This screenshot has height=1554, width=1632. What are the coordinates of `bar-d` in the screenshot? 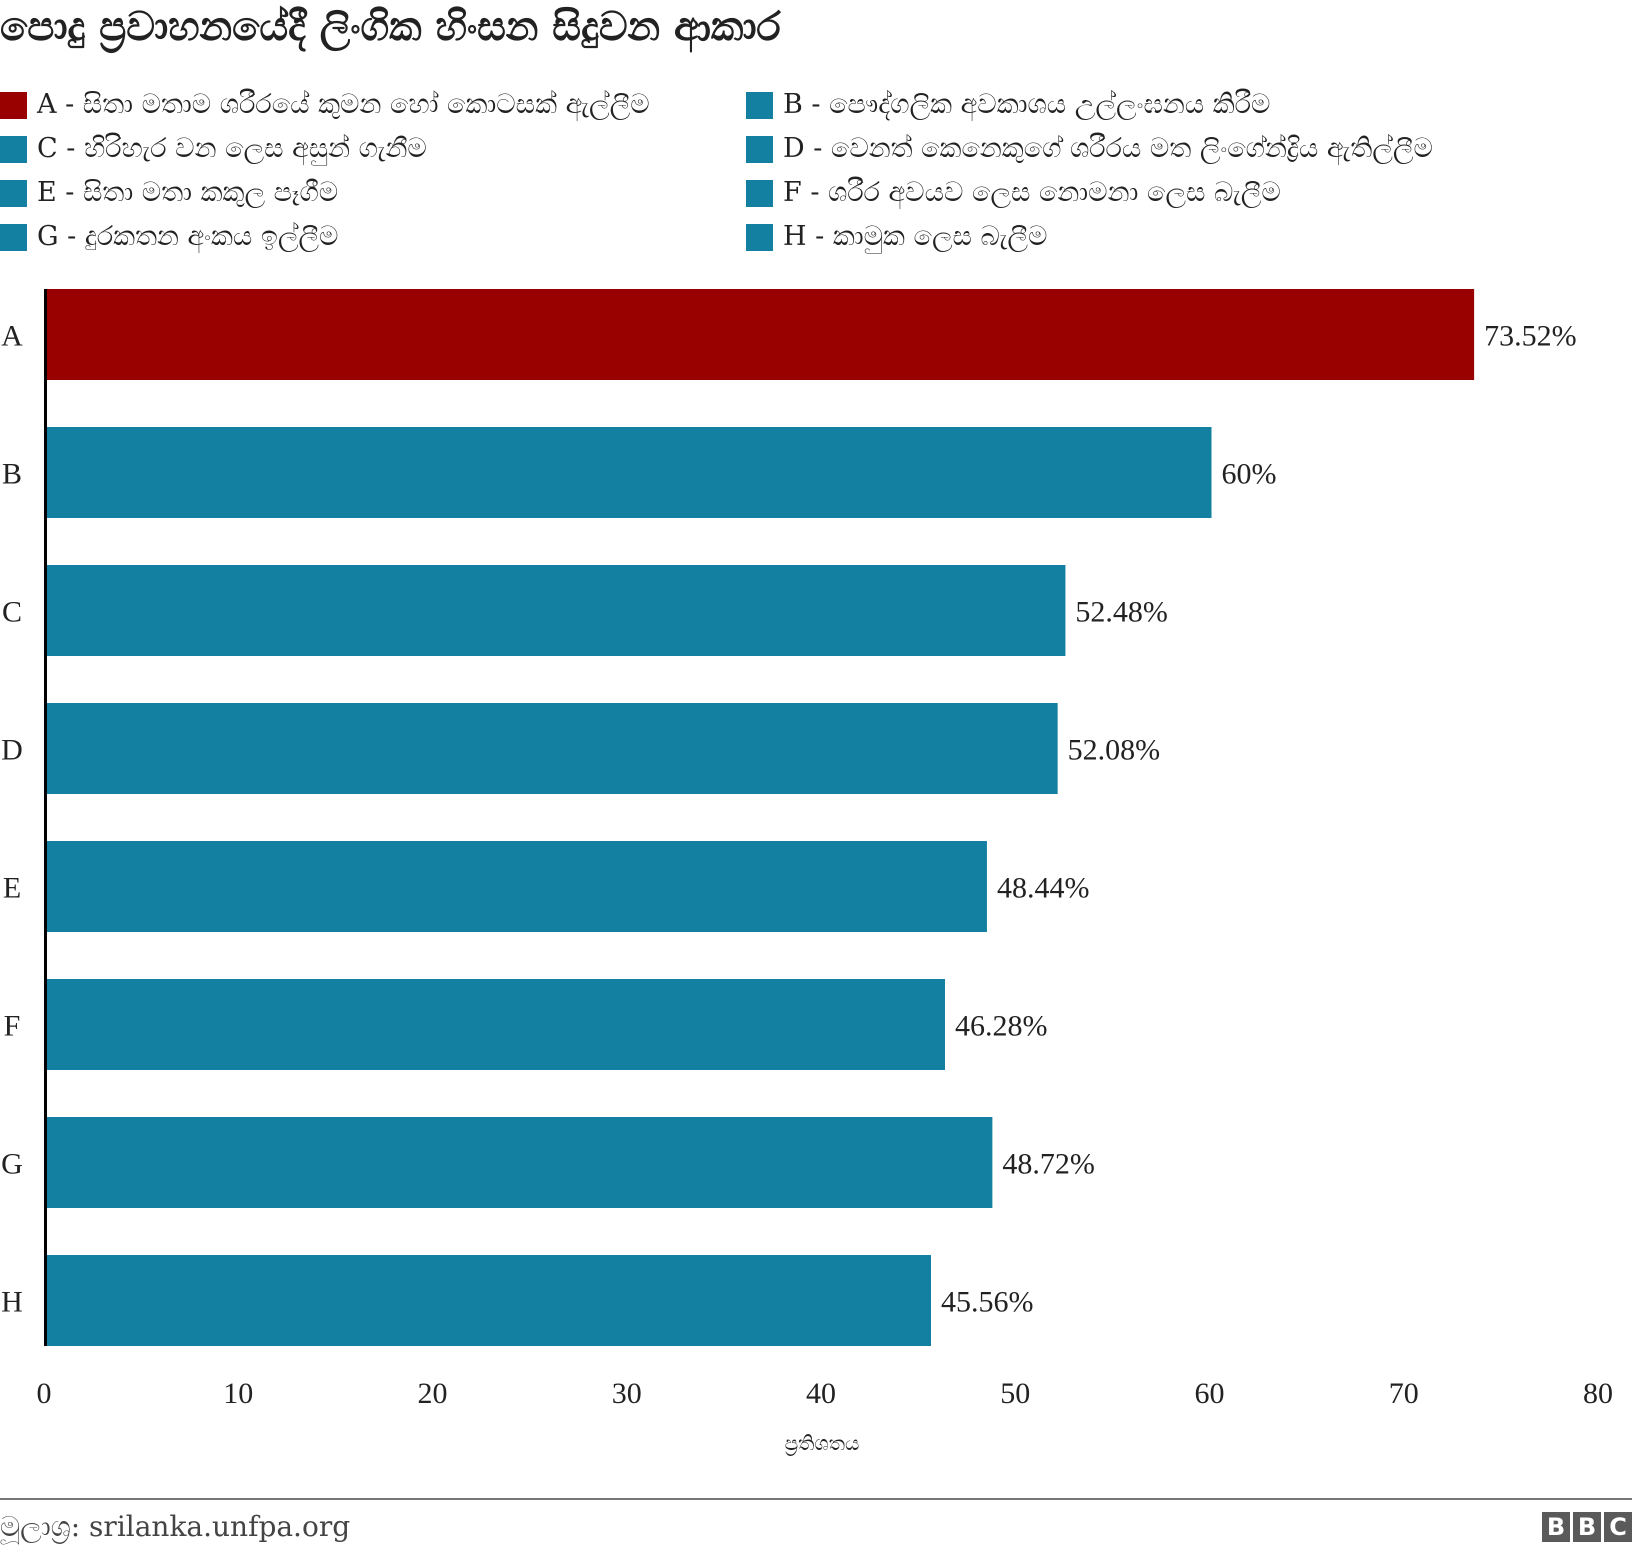 It's located at (552, 748).